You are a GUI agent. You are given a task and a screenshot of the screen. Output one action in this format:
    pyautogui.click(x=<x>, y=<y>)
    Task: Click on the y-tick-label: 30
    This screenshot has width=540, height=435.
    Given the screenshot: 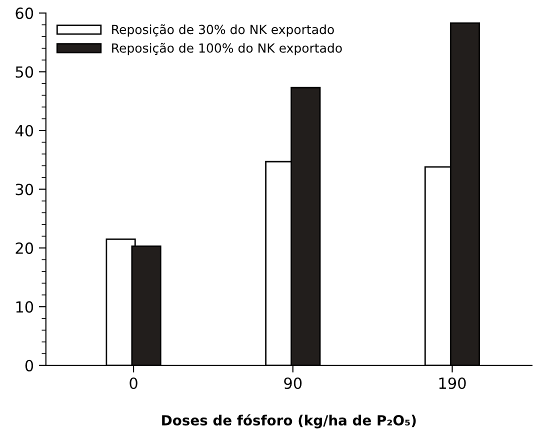 What is the action you would take?
    pyautogui.click(x=25, y=190)
    